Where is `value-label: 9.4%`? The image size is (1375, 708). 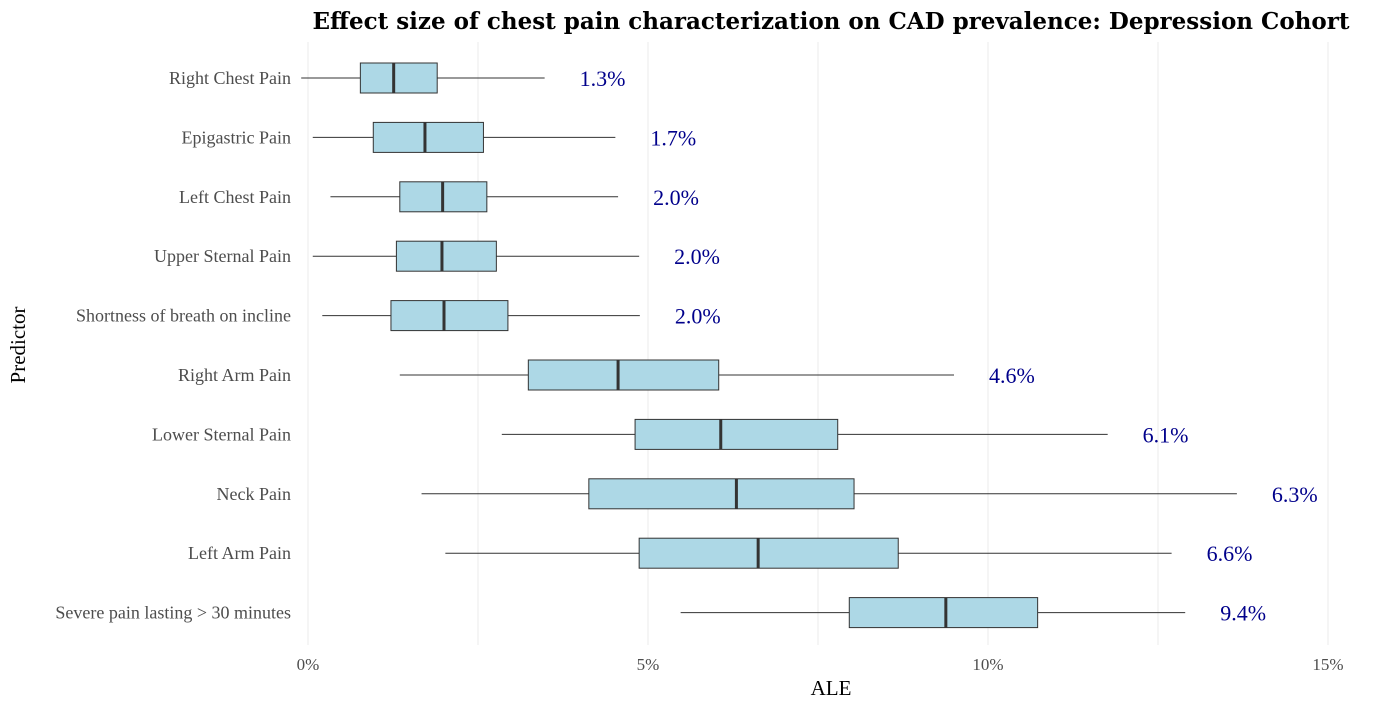
value-label: 9.4% is located at coordinates (1243, 613).